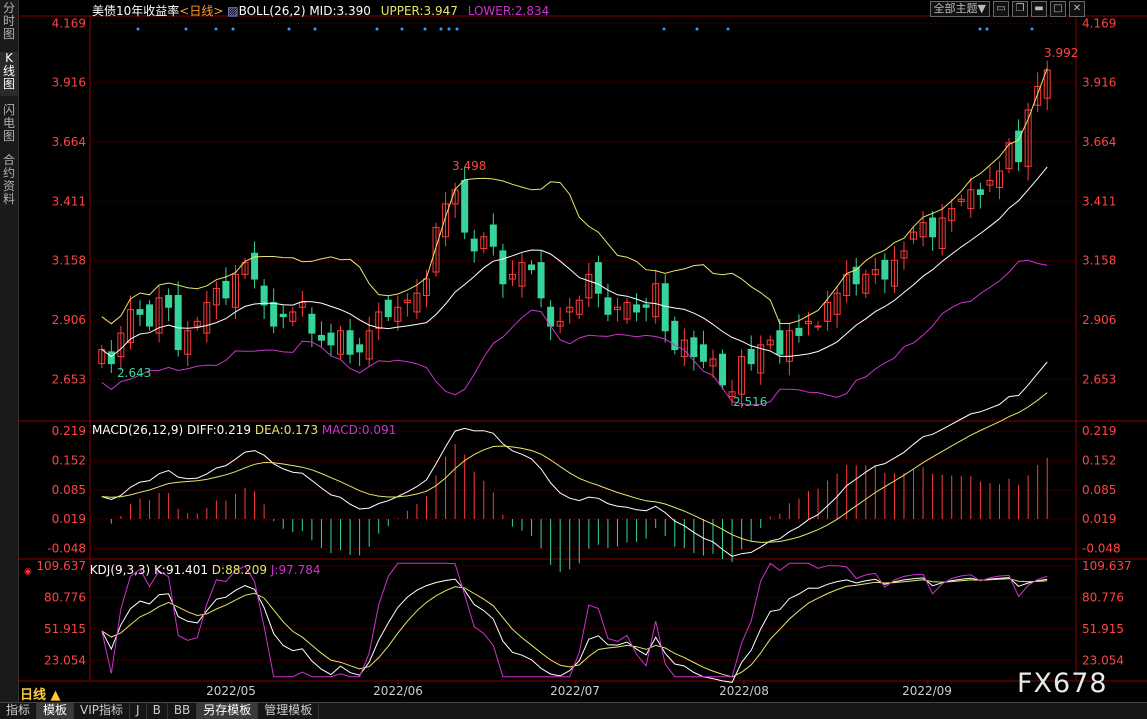 This screenshot has width=1147, height=719. What do you see at coordinates (1020, 9) in the screenshot?
I see `restore-icon: ❐` at bounding box center [1020, 9].